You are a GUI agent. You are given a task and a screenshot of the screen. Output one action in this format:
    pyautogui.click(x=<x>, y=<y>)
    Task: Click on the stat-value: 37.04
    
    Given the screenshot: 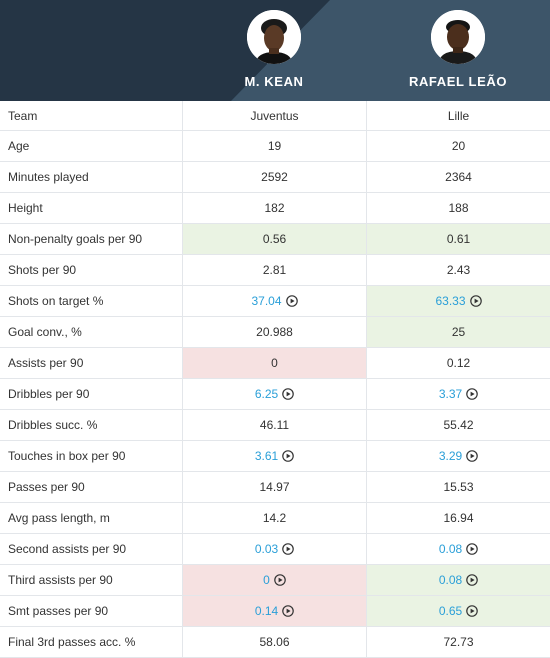 What is the action you would take?
    pyautogui.click(x=266, y=301)
    